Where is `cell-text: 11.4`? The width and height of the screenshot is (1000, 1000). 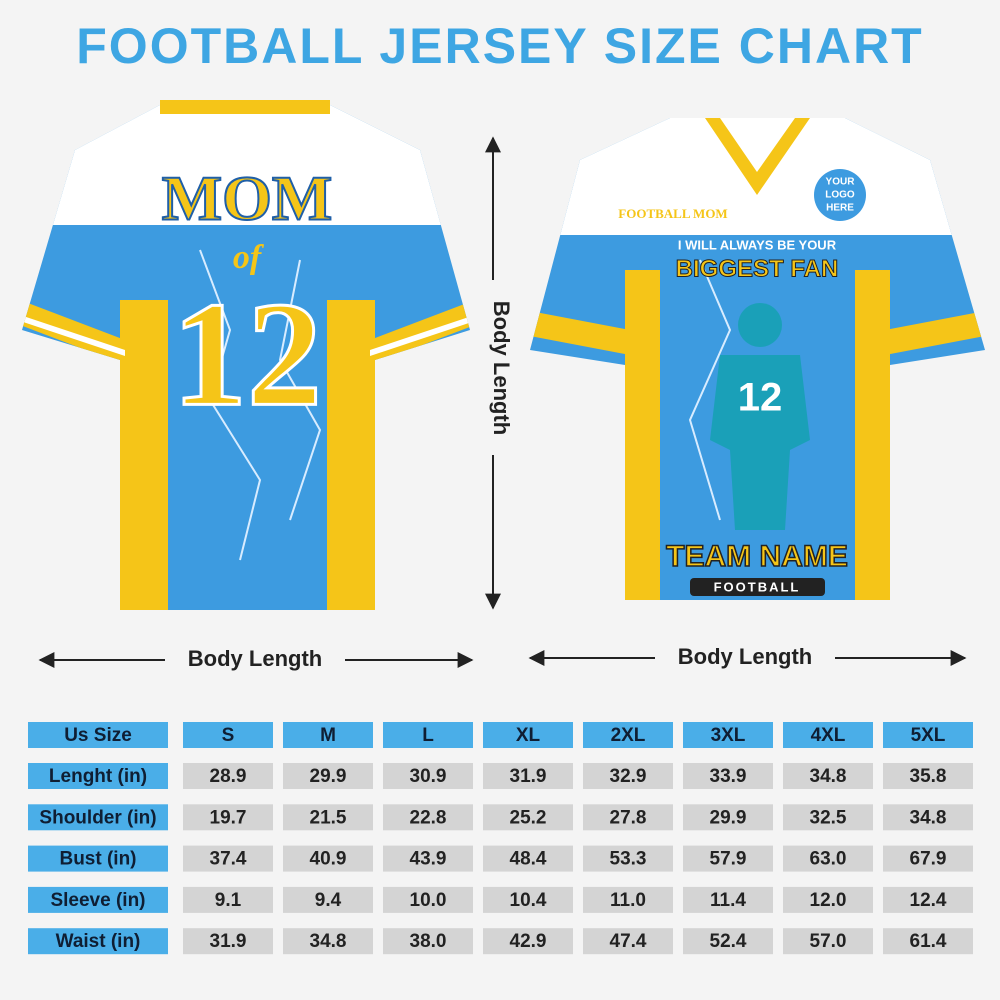 cell-text: 11.4 is located at coordinates (728, 900).